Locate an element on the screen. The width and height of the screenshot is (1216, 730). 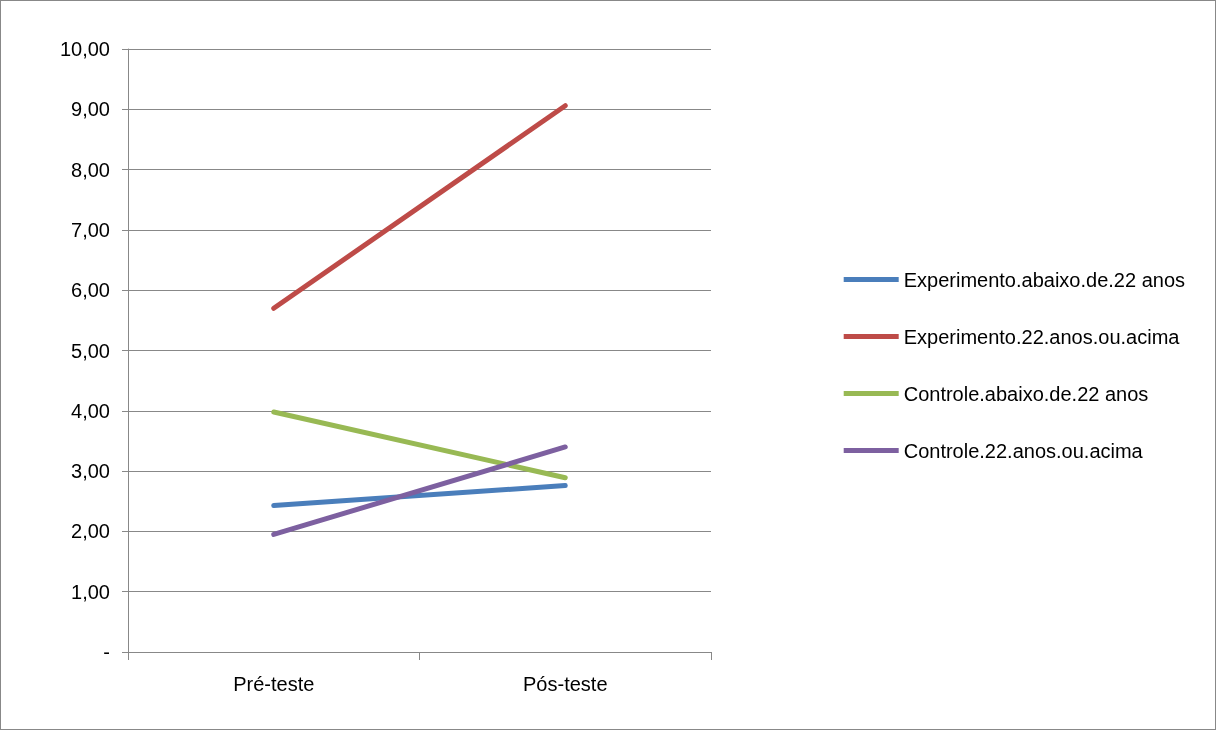
y-tick-label: 3,00 is located at coordinates (90, 471).